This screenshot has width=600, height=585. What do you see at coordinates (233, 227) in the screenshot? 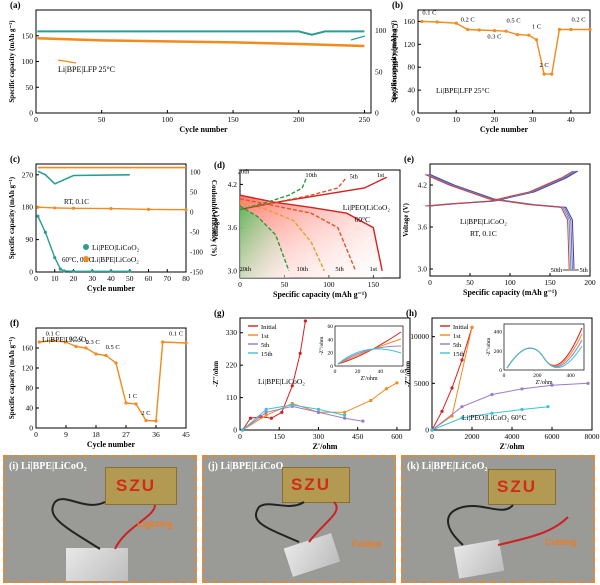
I see `y-tick-label-d: 3.6` at bounding box center [233, 227].